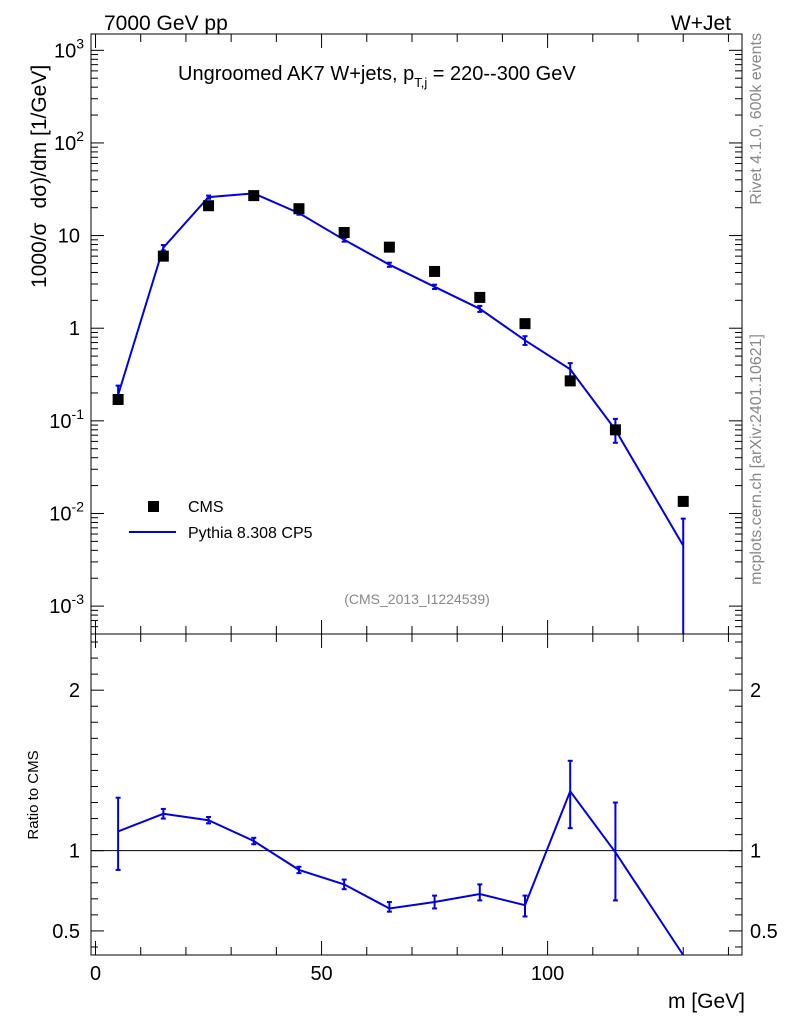 The height and width of the screenshot is (1024, 786). I want to click on legend-cms-marker, so click(153, 506).